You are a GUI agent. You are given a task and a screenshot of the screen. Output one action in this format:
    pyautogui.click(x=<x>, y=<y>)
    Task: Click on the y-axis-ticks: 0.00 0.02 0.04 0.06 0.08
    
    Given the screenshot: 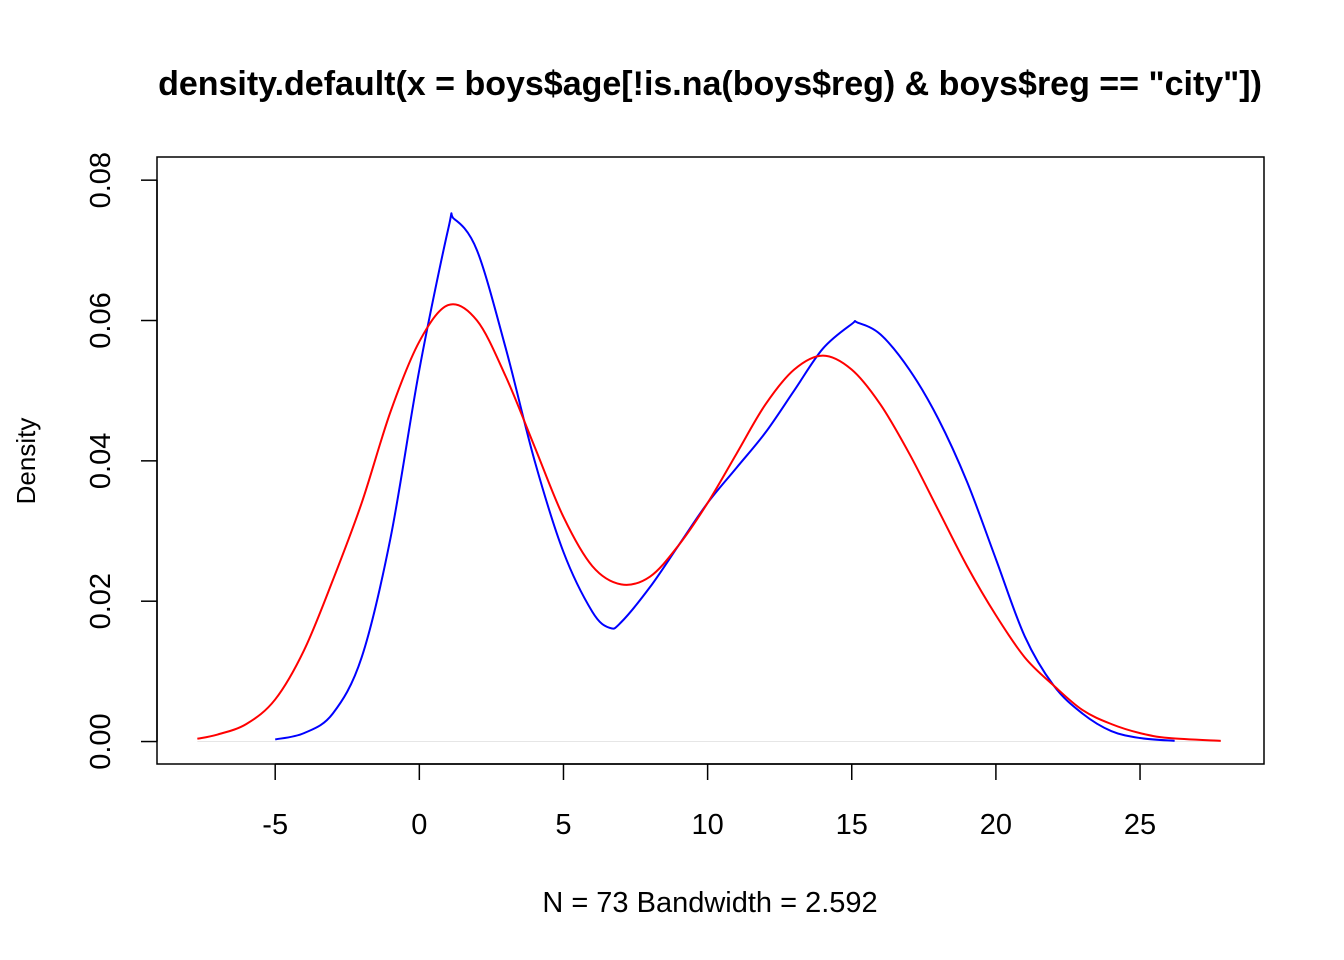 What is the action you would take?
    pyautogui.click(x=121, y=461)
    